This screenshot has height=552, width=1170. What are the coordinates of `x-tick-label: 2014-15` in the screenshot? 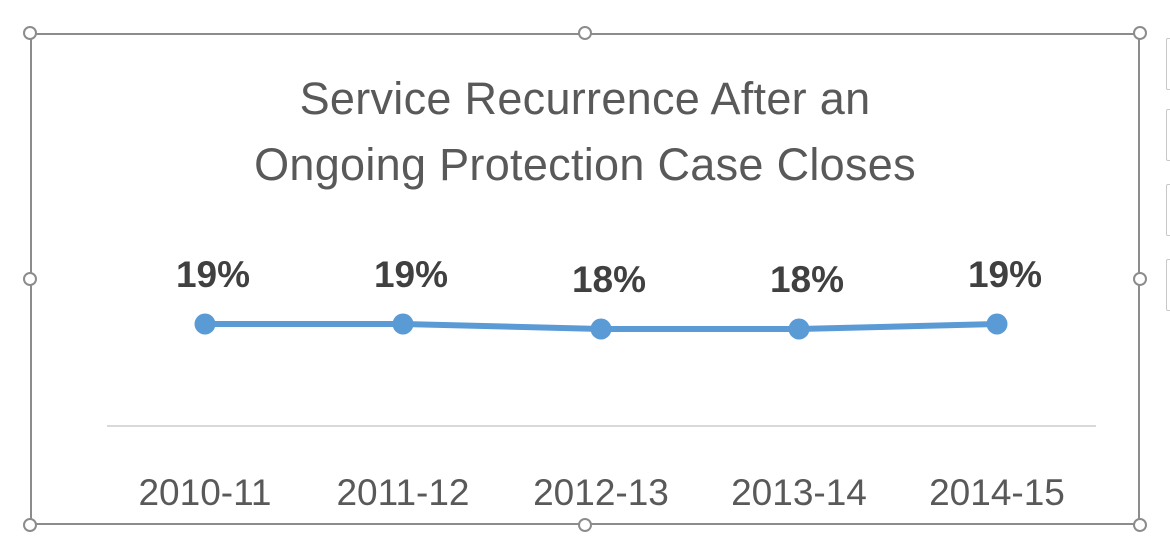 It's located at (997, 492).